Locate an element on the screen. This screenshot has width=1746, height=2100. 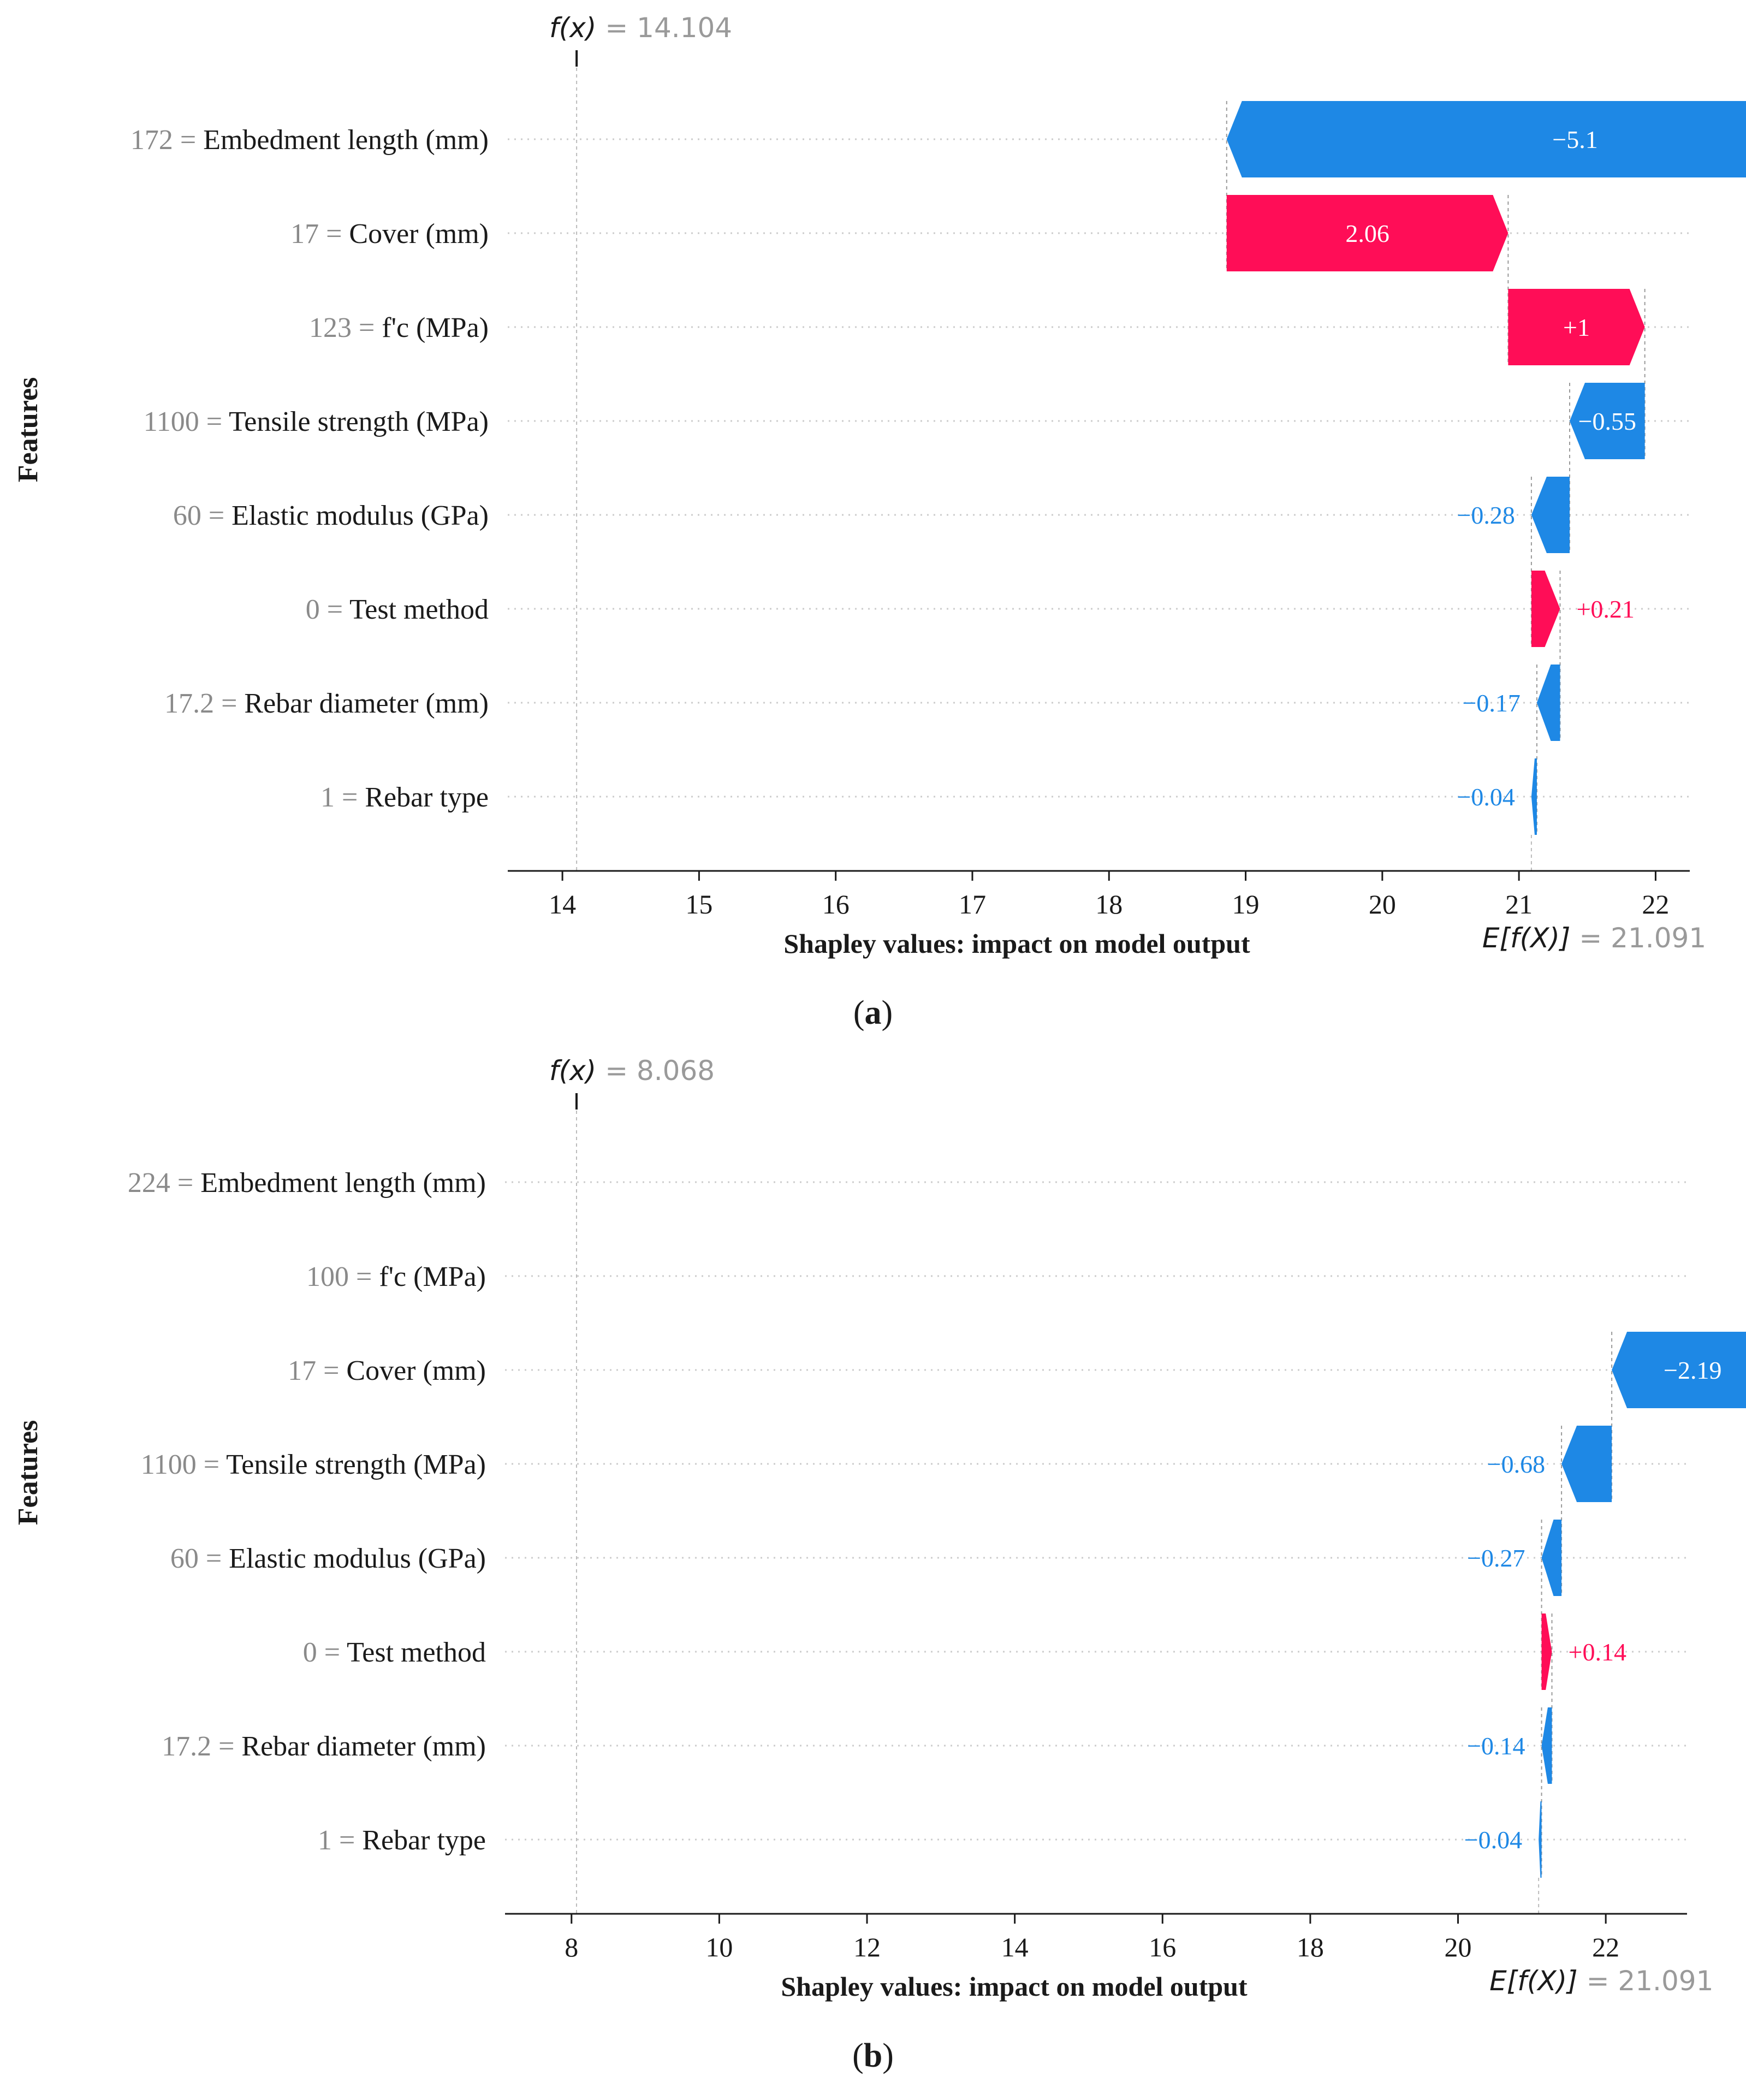
x-tick-label: 12 is located at coordinates (867, 1947).